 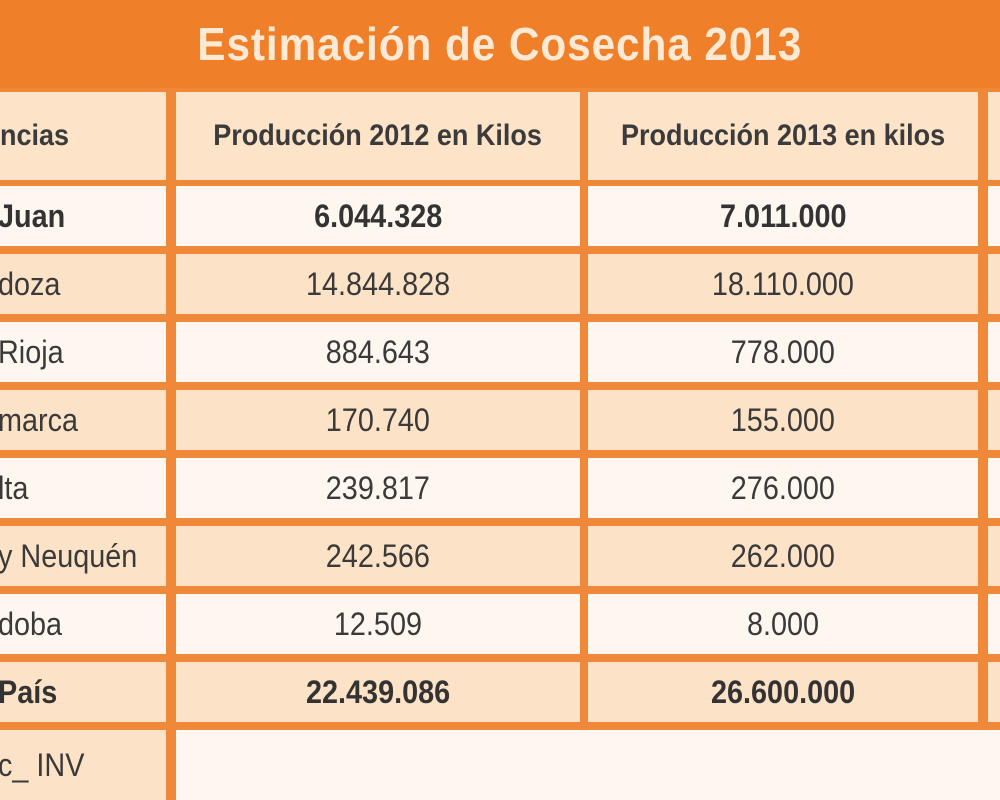 What do you see at coordinates (378, 216) in the screenshot?
I see `table-row-p2012: 6.044.328` at bounding box center [378, 216].